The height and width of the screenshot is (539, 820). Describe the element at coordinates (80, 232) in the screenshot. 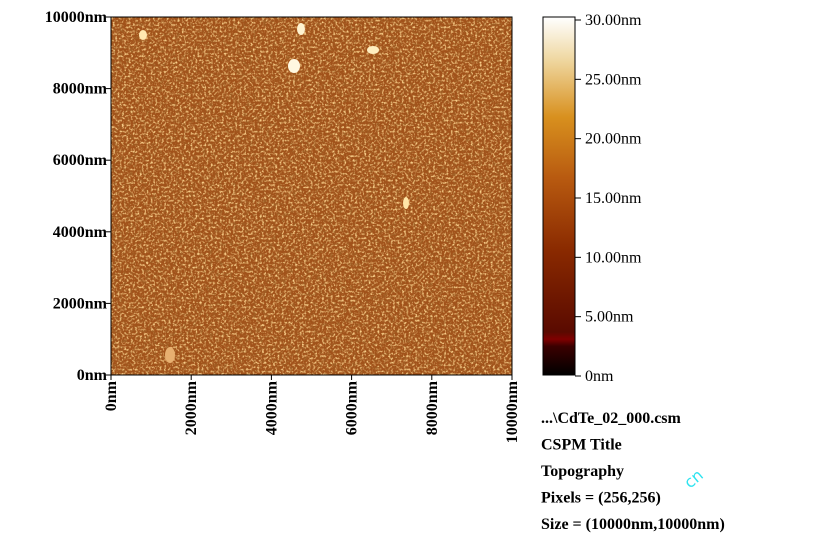

I see `y-tick-label: 4000nm` at that location.